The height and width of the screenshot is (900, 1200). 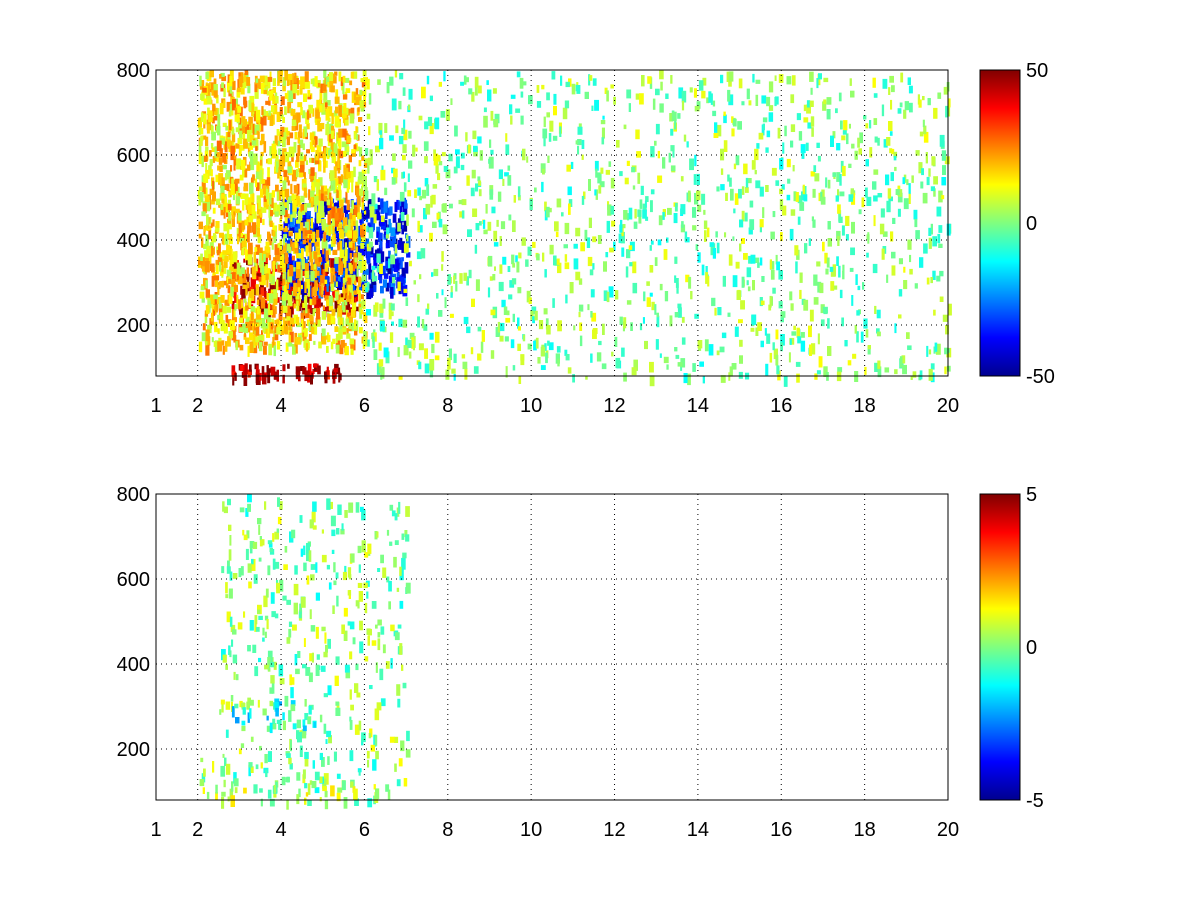 I want to click on x-tick-label: 18, so click(x=865, y=830).